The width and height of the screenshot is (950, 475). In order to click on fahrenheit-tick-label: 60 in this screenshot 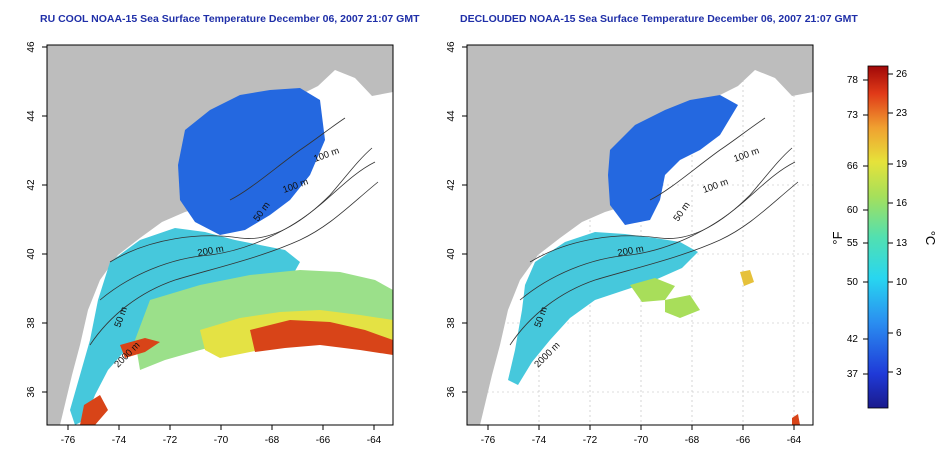, I will do `click(853, 210)`.